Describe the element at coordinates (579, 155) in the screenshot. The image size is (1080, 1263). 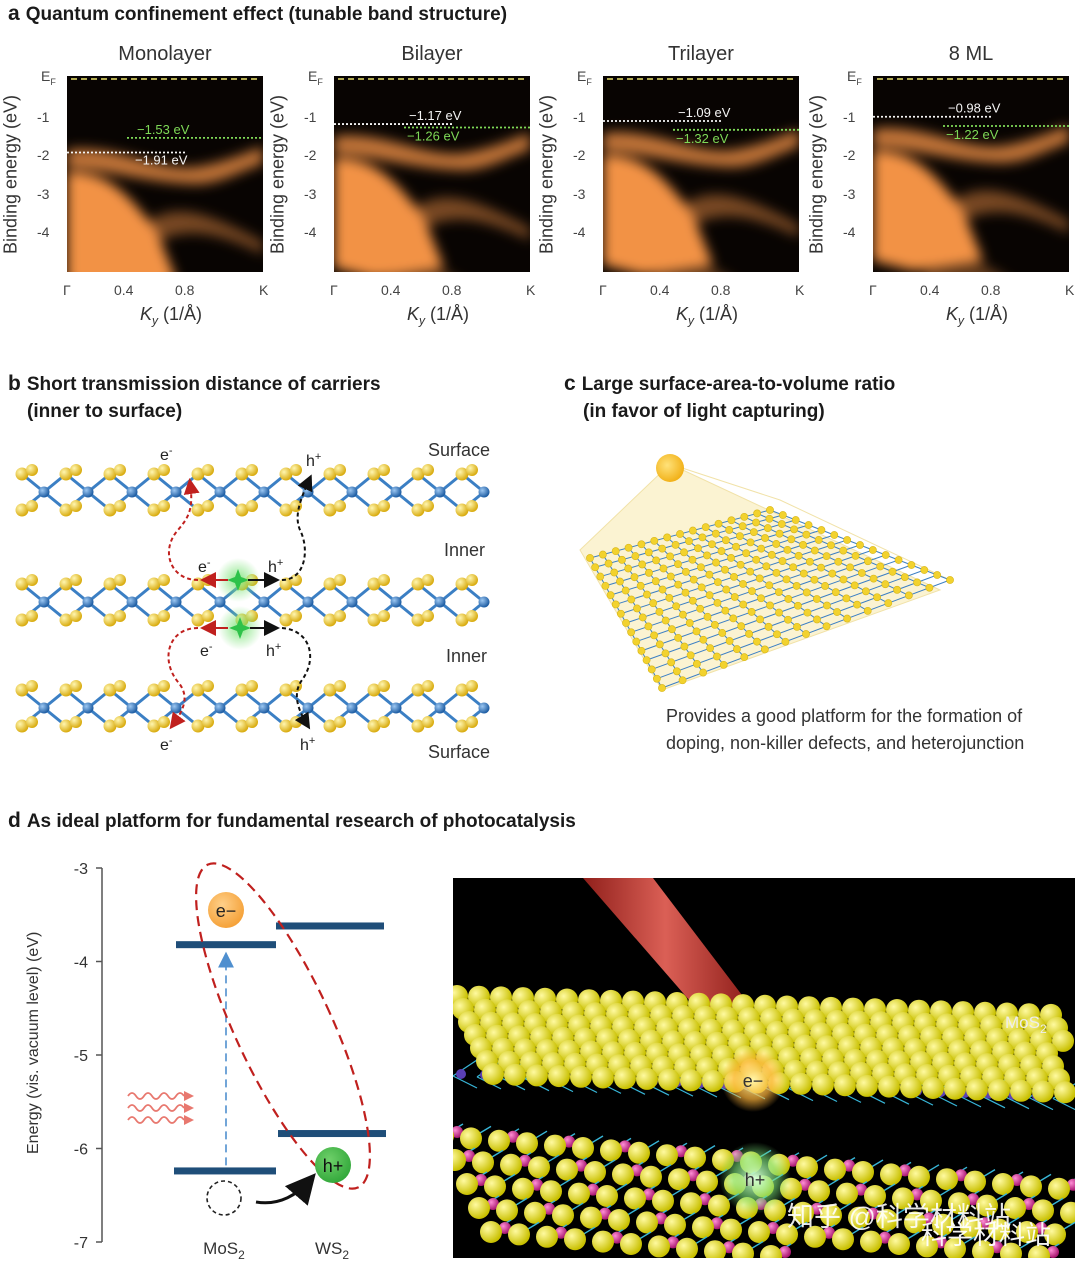
I see `y-tick-2-1: -2` at that location.